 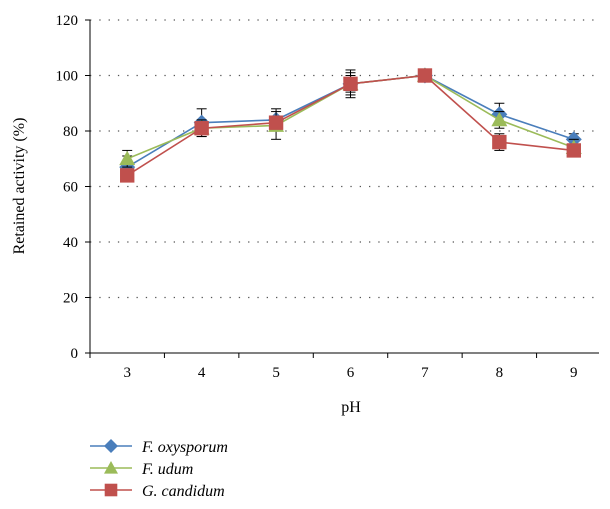 I want to click on x-tick-label: 8, so click(x=500, y=373).